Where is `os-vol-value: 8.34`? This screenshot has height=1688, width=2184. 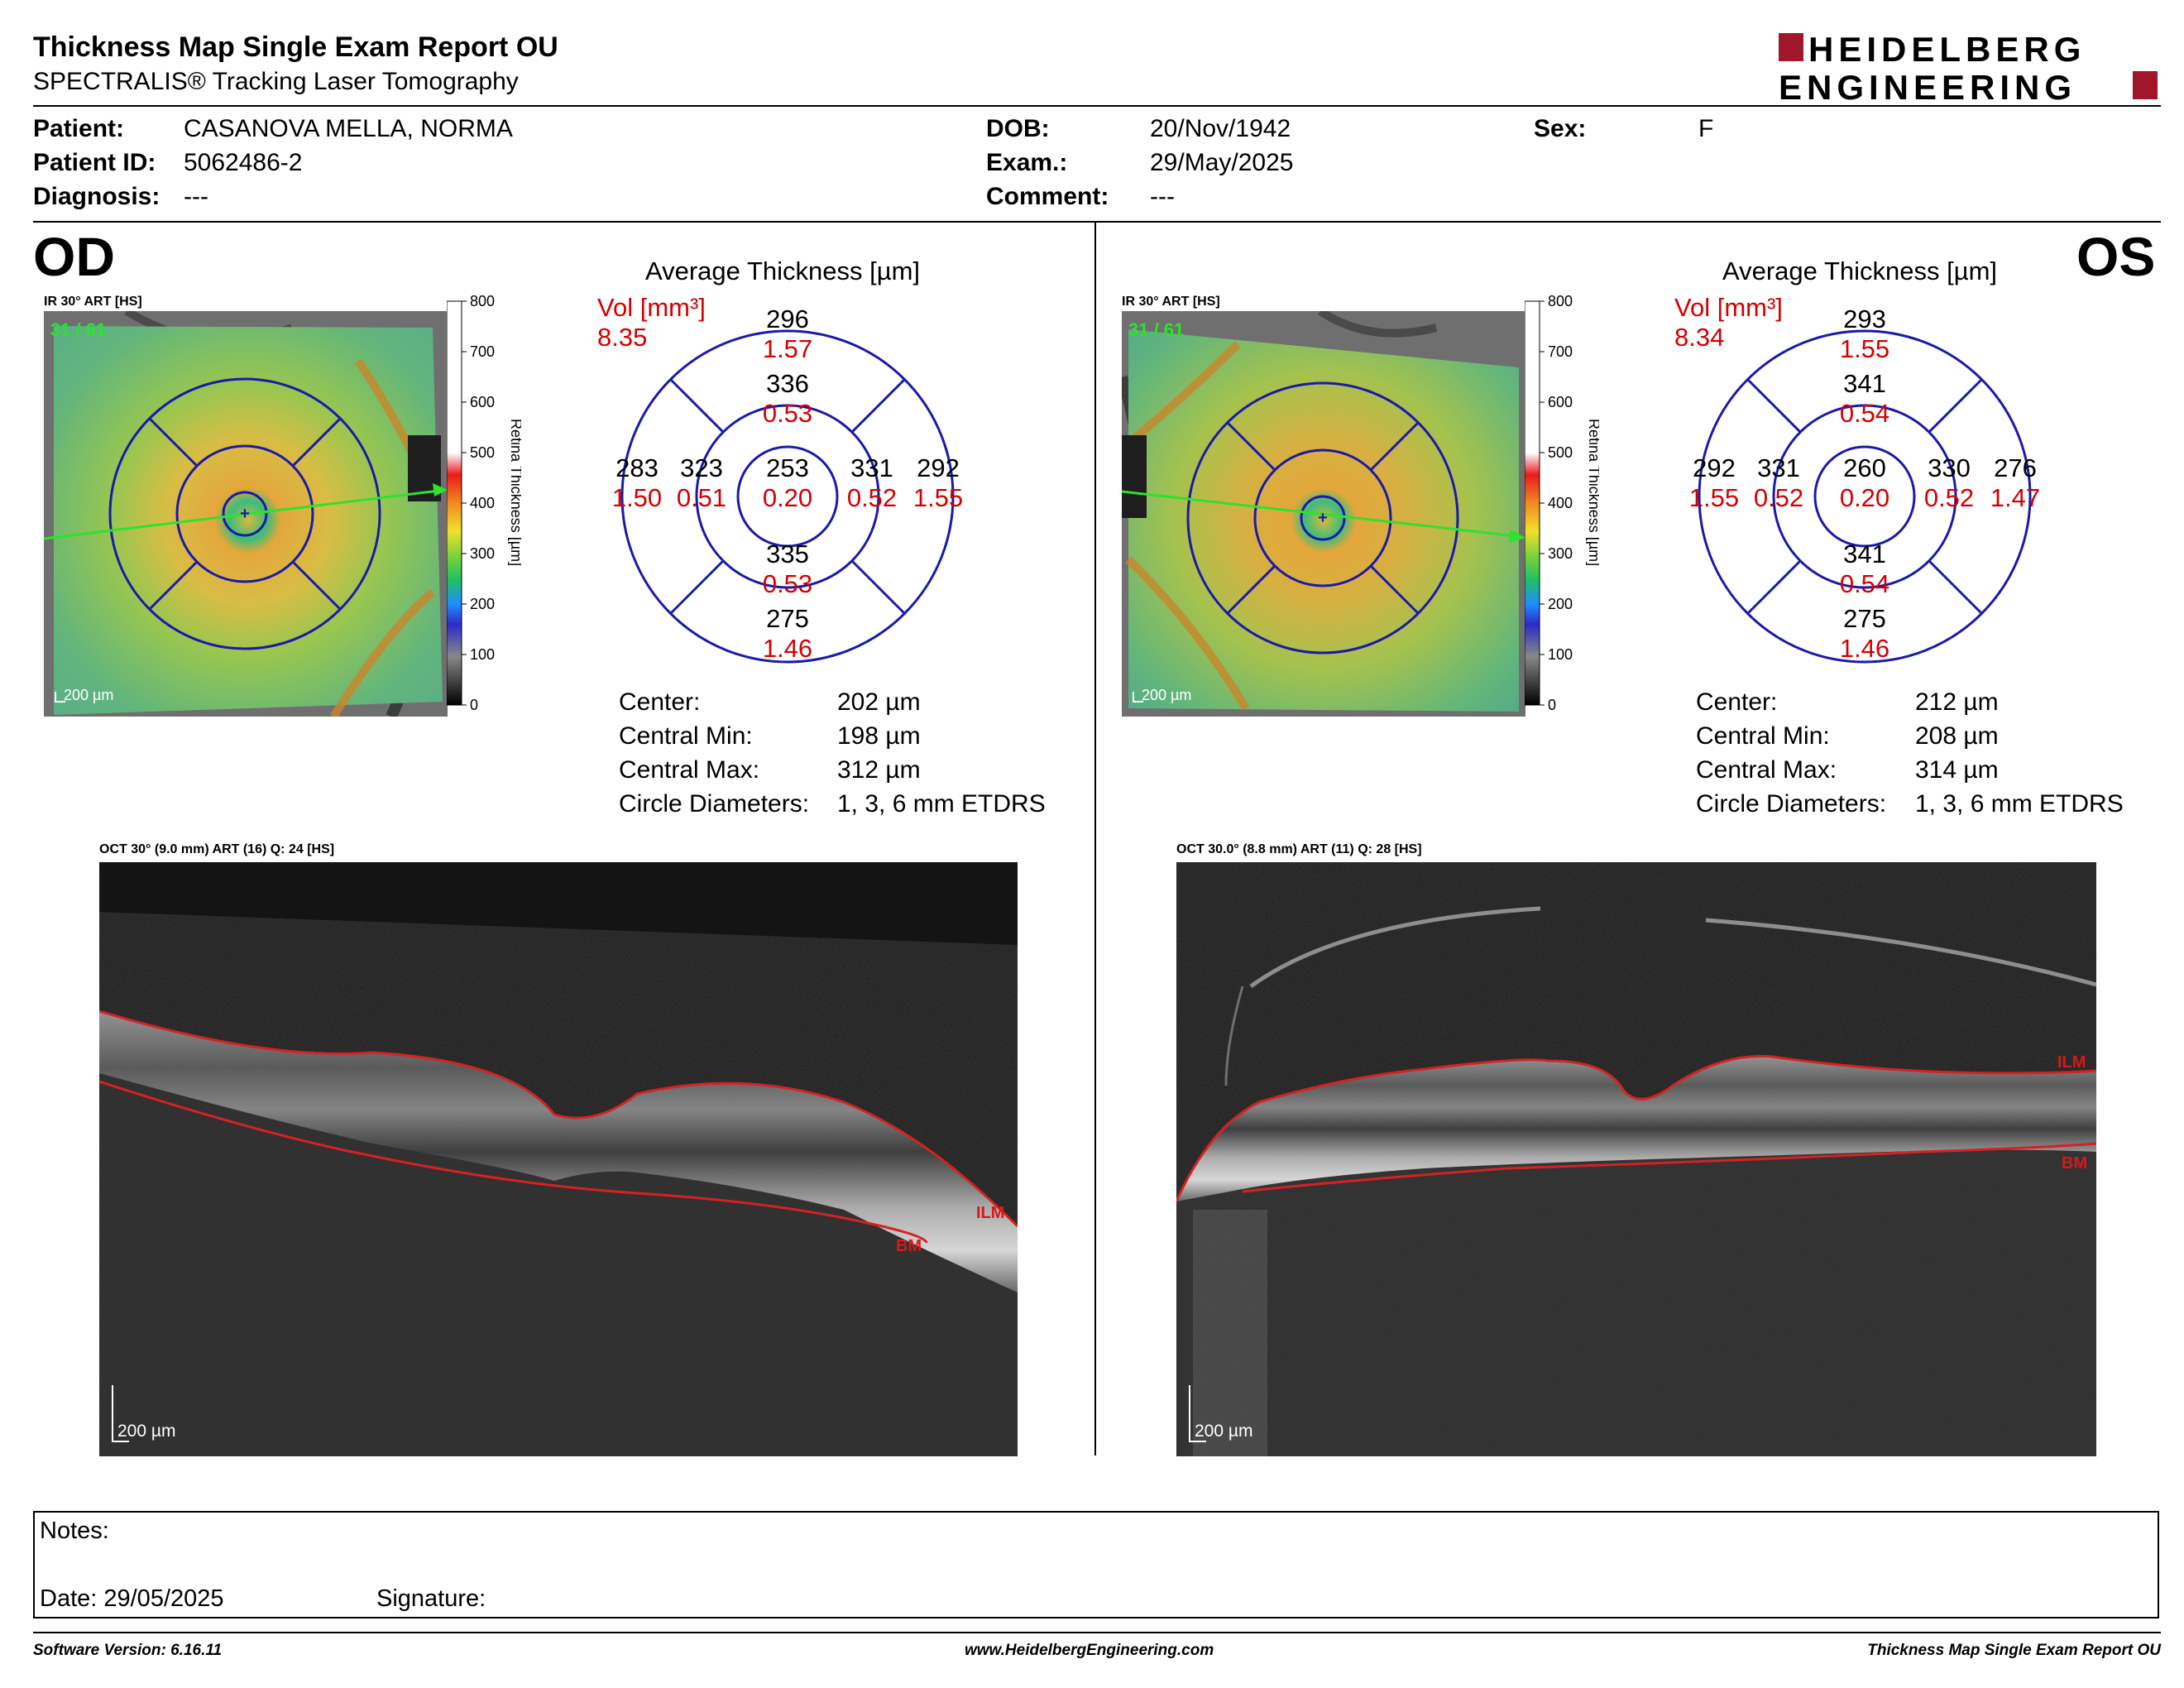
os-vol-value: 8.34 is located at coordinates (1699, 337).